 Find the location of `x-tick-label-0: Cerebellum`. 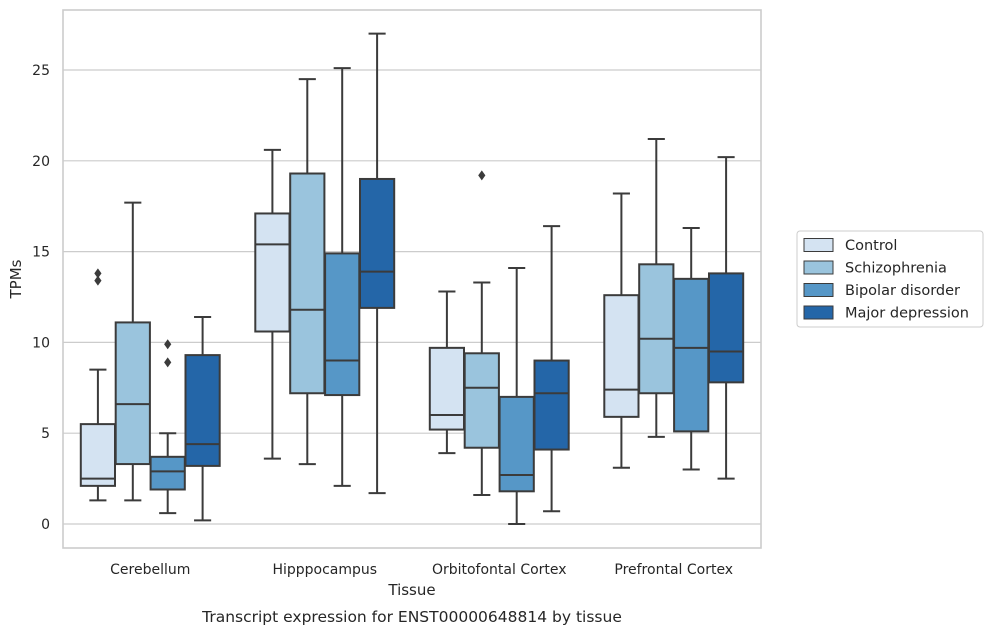

x-tick-label-0: Cerebellum is located at coordinates (150, 570).